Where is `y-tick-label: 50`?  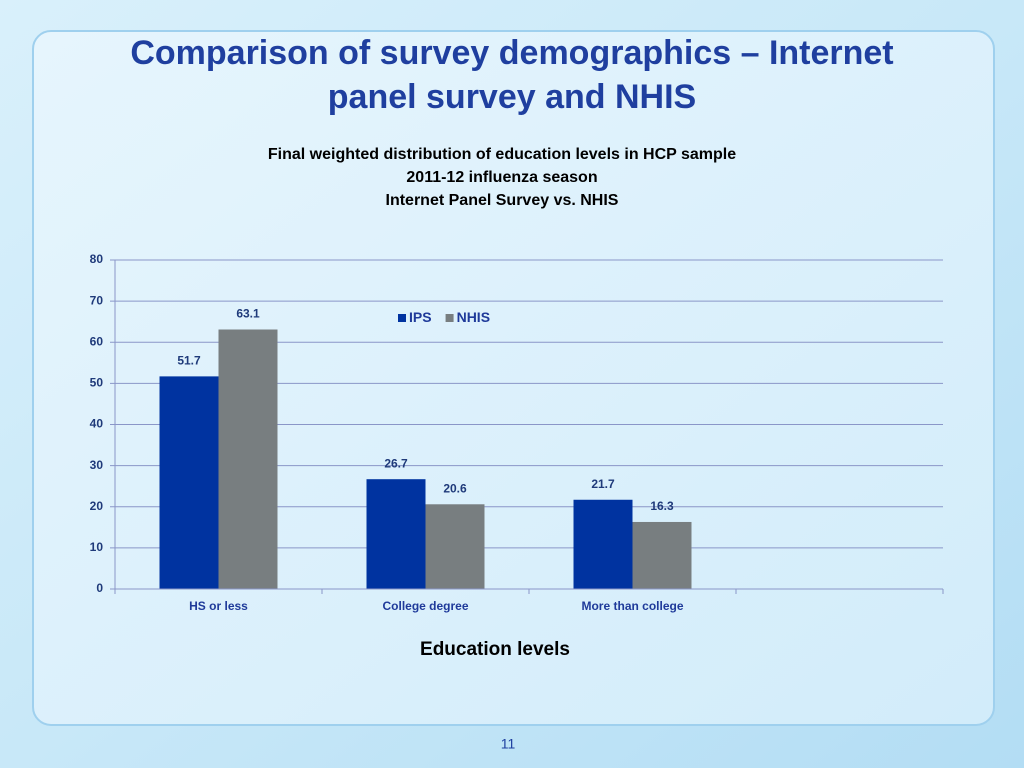
y-tick-label: 50 is located at coordinates (97, 383).